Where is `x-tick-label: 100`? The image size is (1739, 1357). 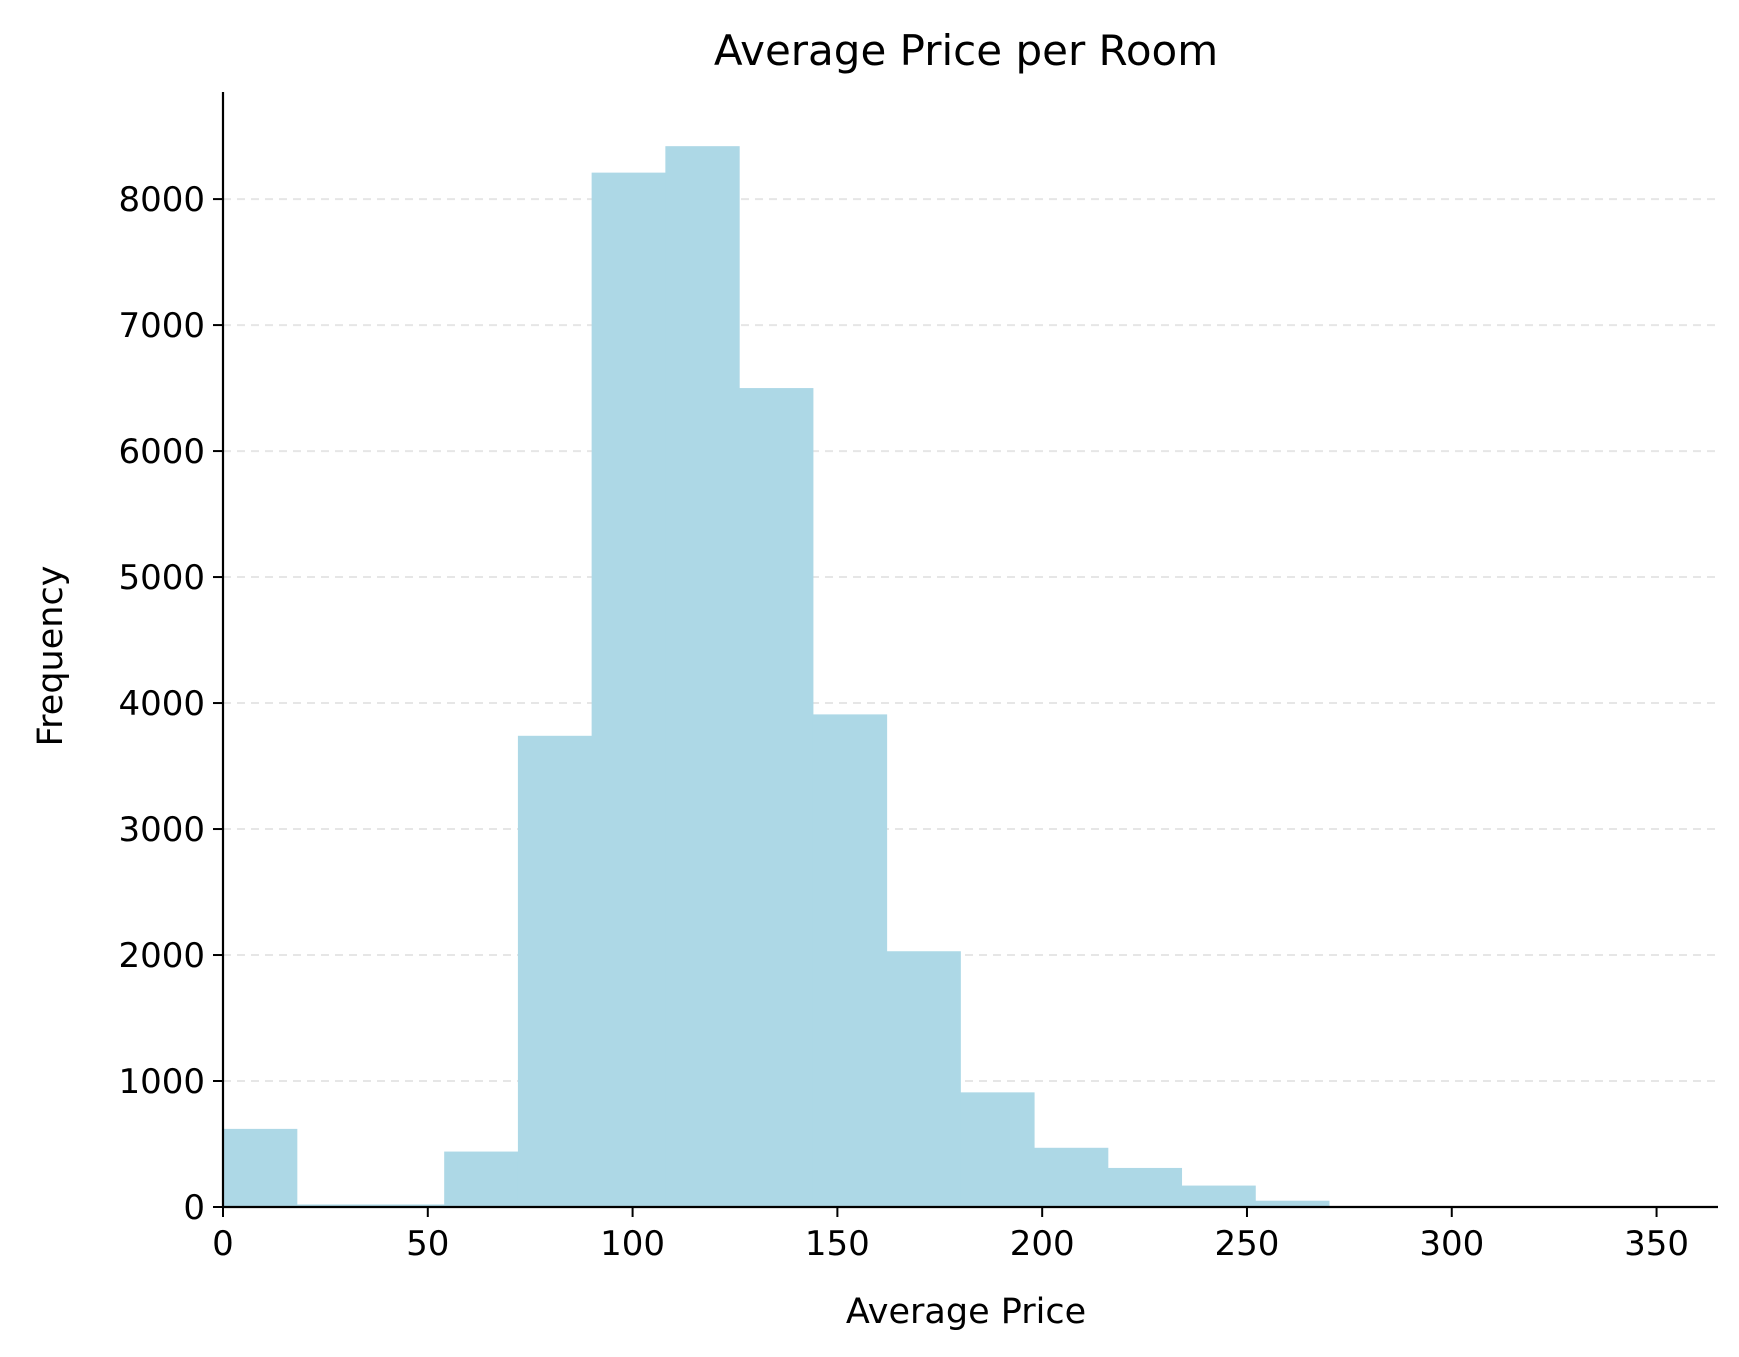
x-tick-label: 100 is located at coordinates (632, 1244).